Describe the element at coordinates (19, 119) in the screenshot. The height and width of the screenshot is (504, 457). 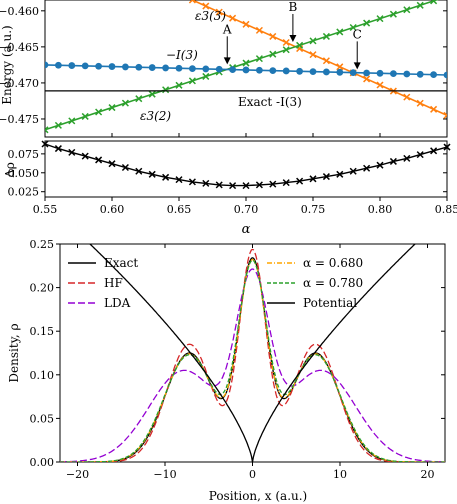
I see `energy-y-tick-label: −0.475` at that location.